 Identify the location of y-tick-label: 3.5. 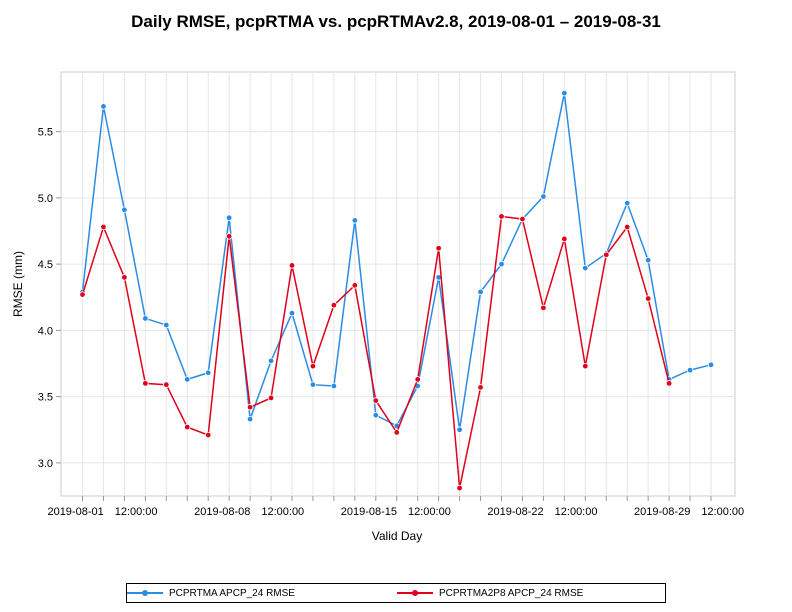
(45, 398).